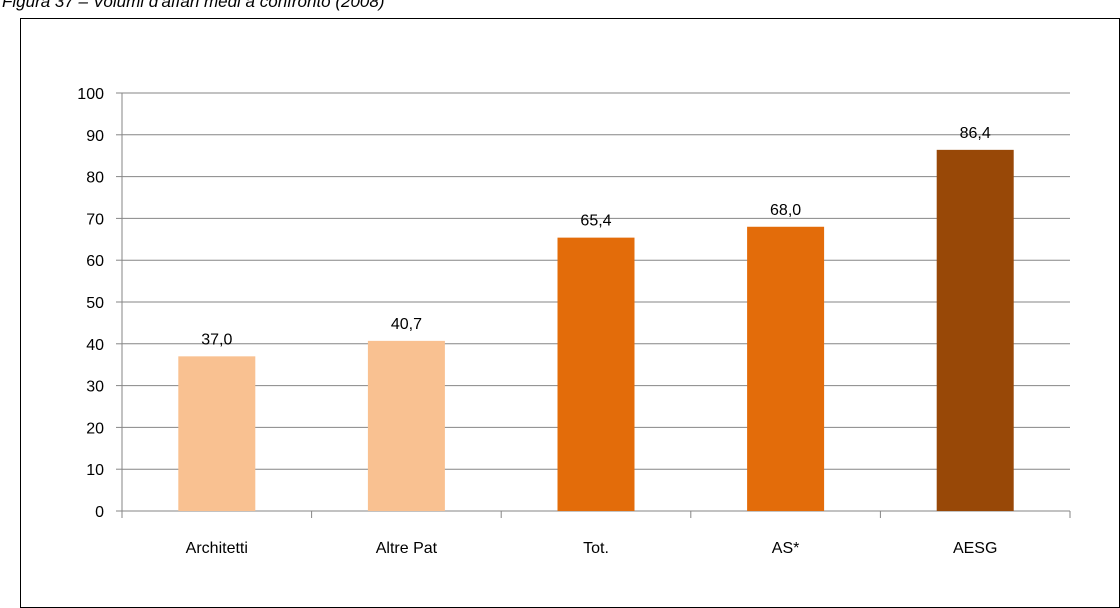  Describe the element at coordinates (786, 548) in the screenshot. I see `x-category-label: AS*` at that location.